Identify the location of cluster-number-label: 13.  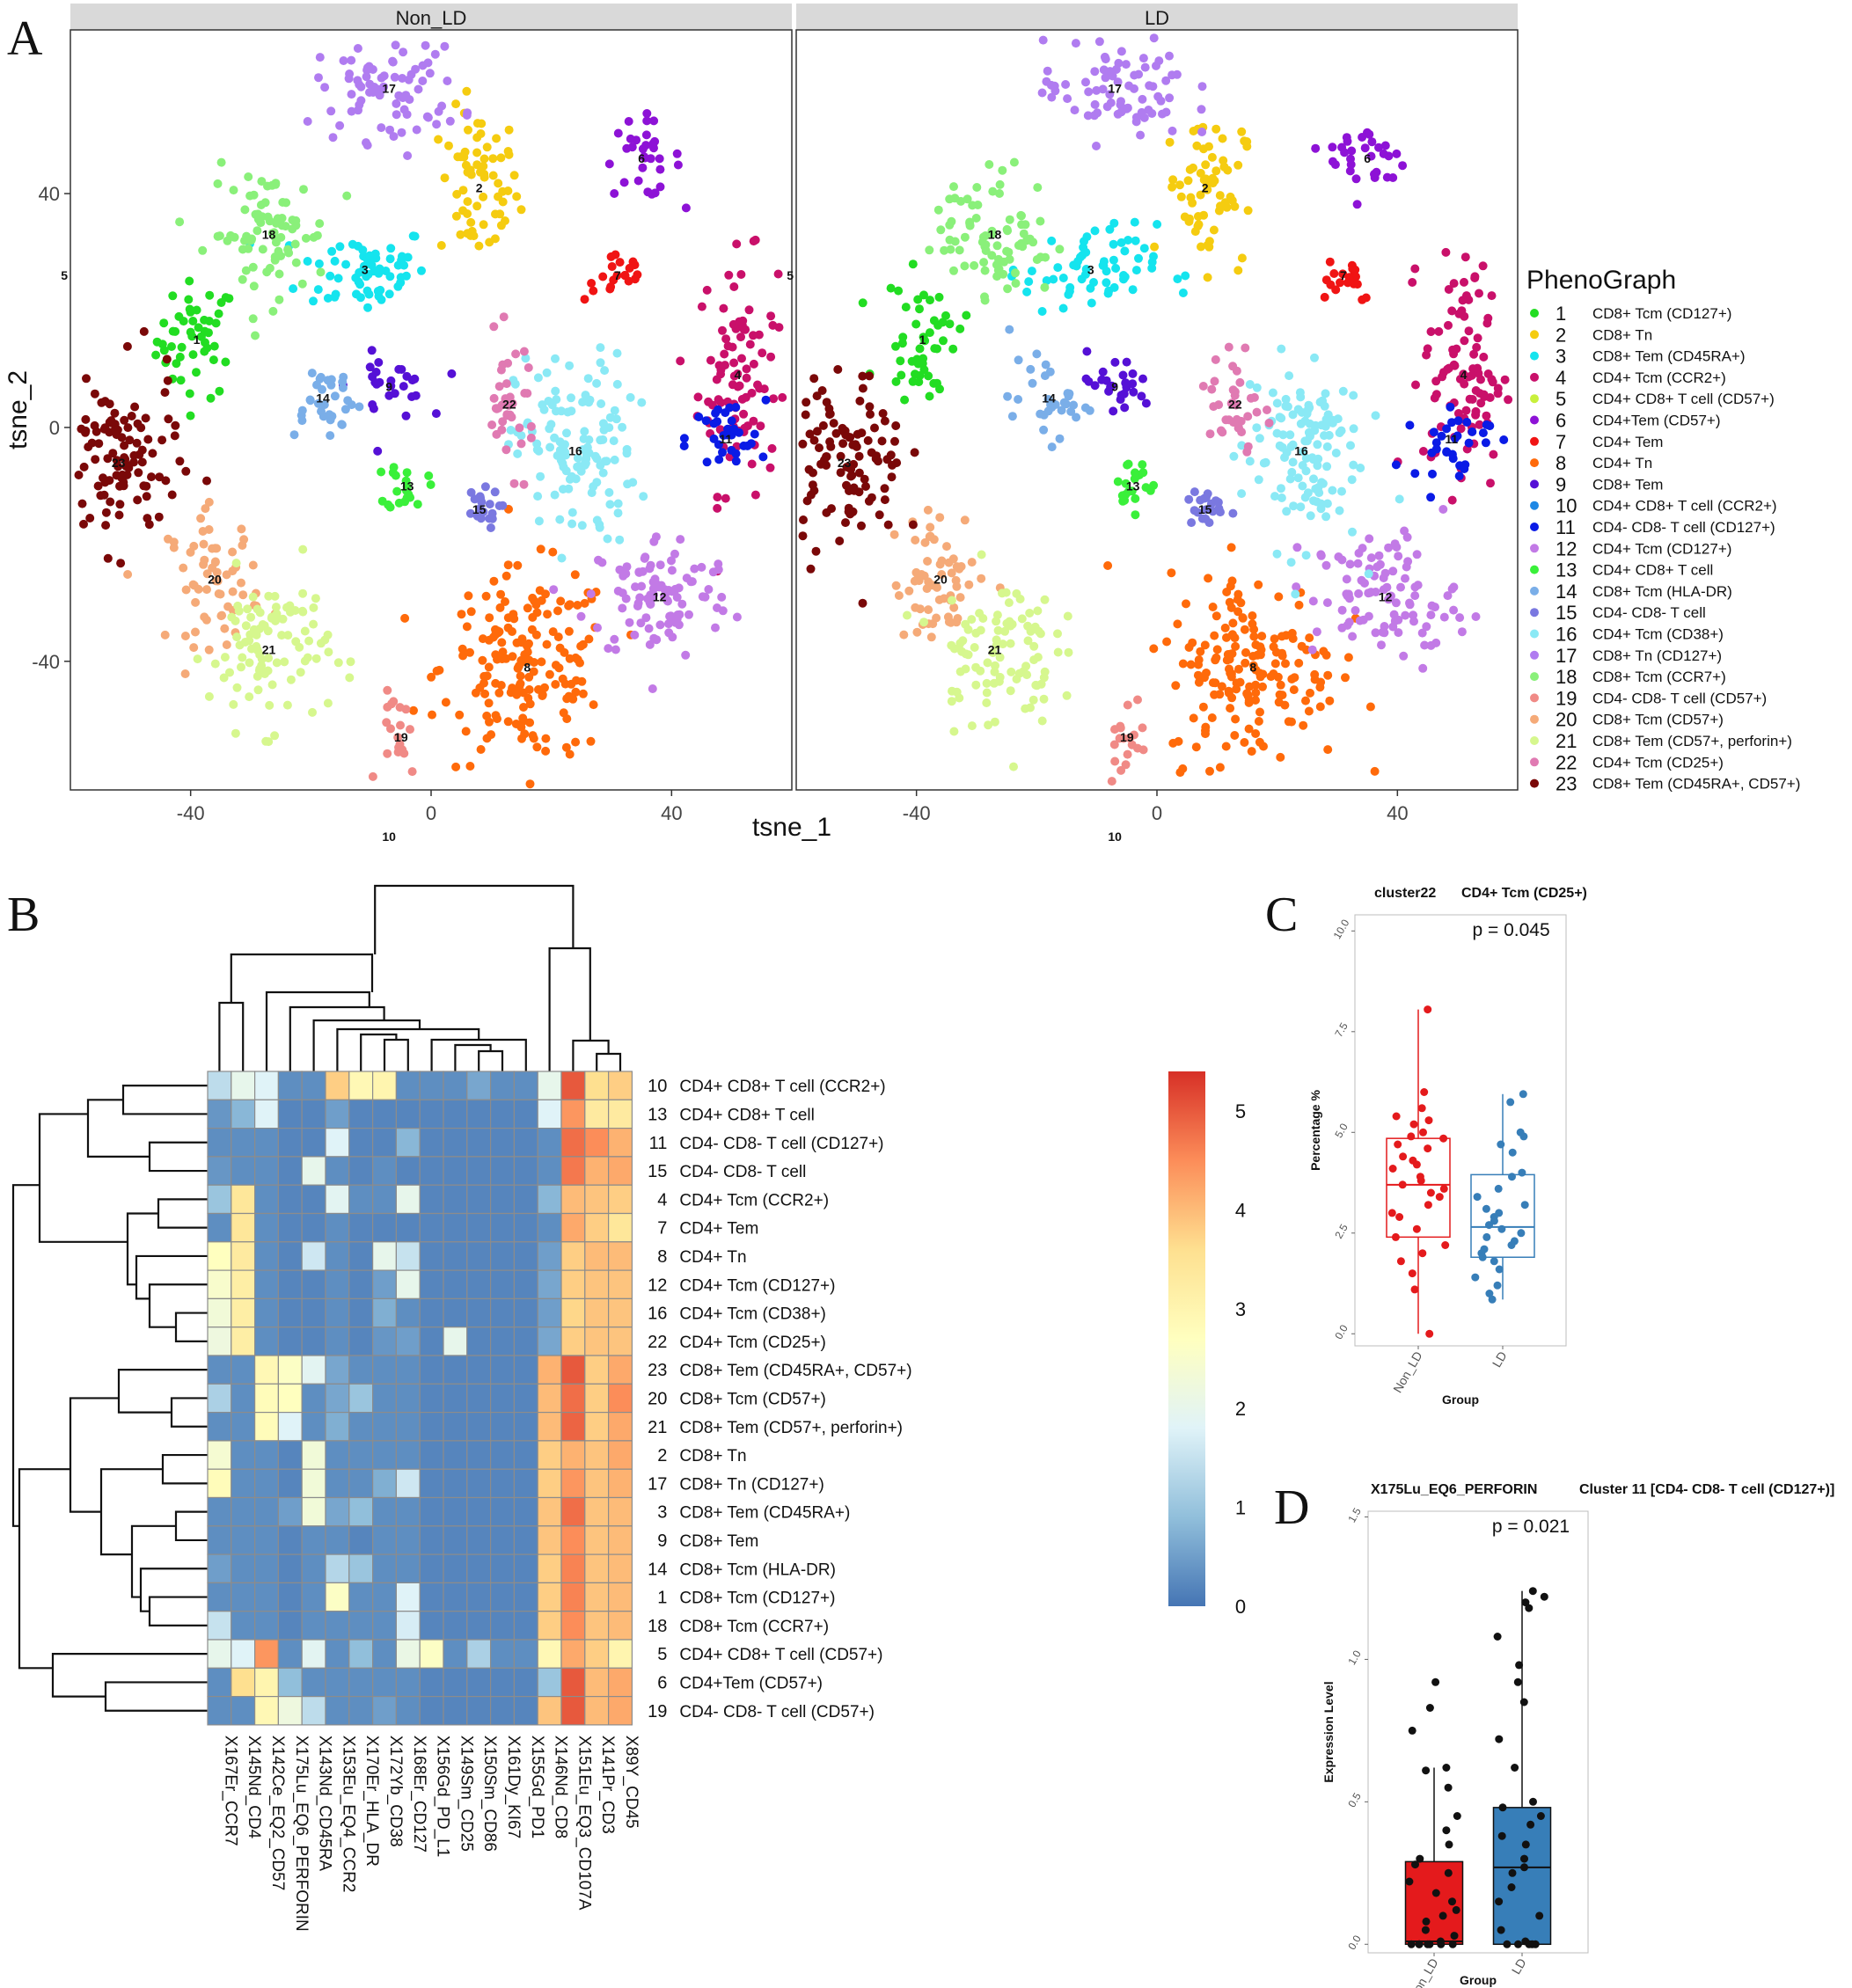
(407, 486).